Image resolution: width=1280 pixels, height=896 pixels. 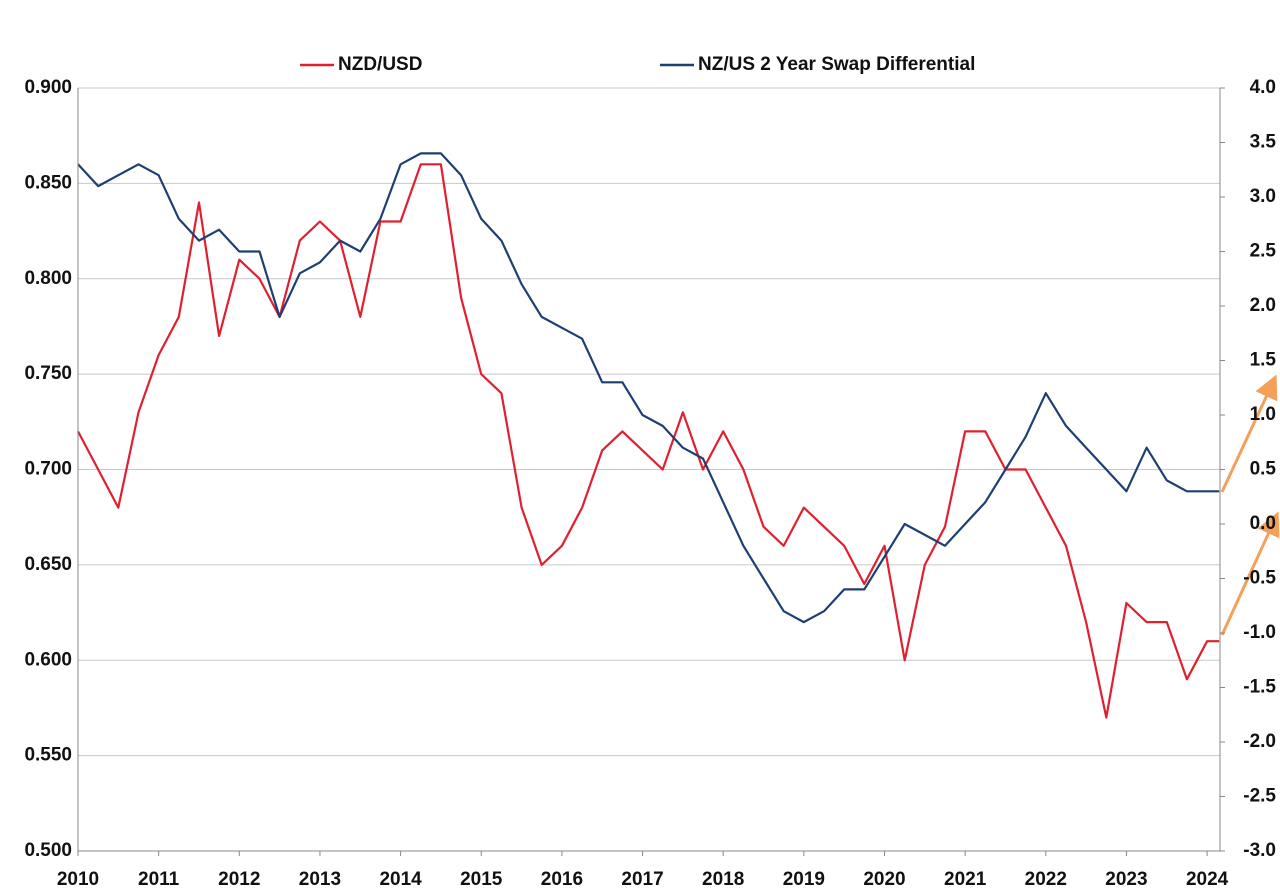 I want to click on y2-tick-label: -0.5, so click(x=1259, y=578).